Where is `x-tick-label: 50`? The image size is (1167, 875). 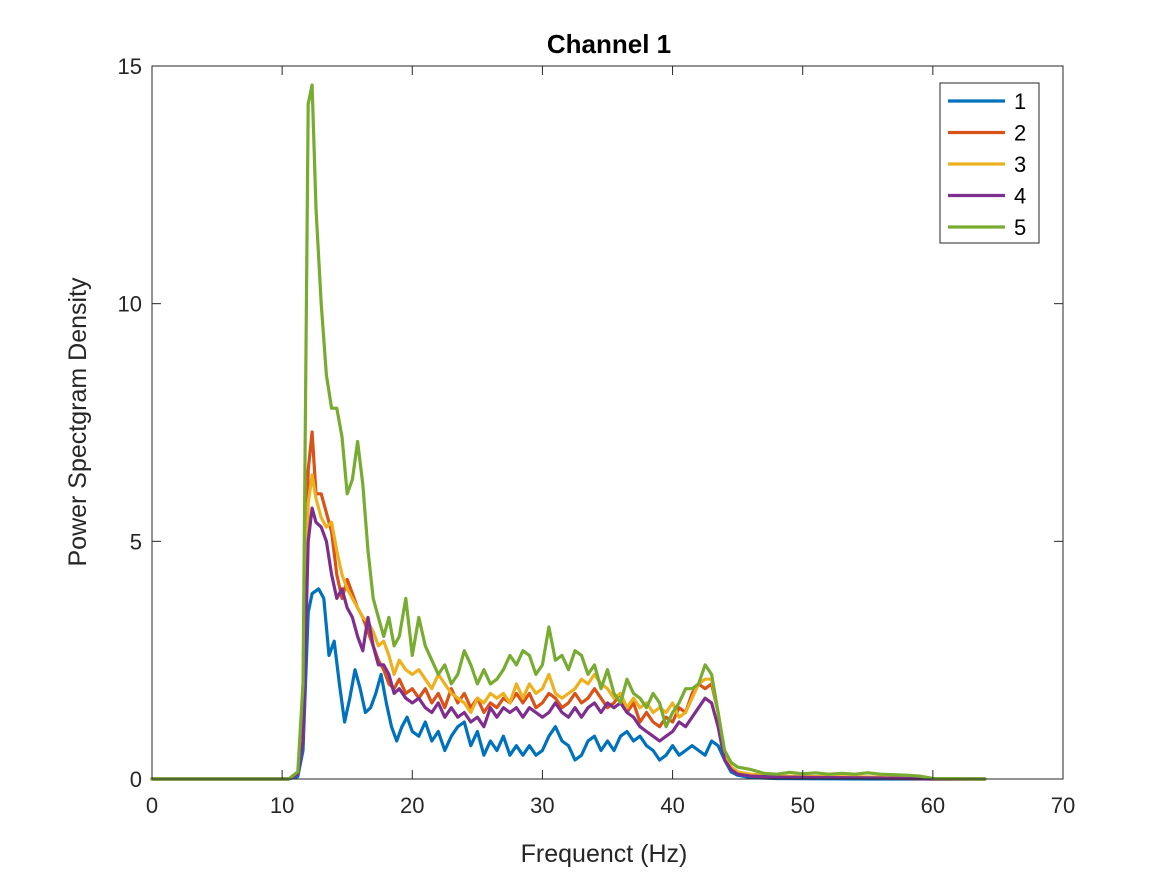
x-tick-label: 50 is located at coordinates (802, 805).